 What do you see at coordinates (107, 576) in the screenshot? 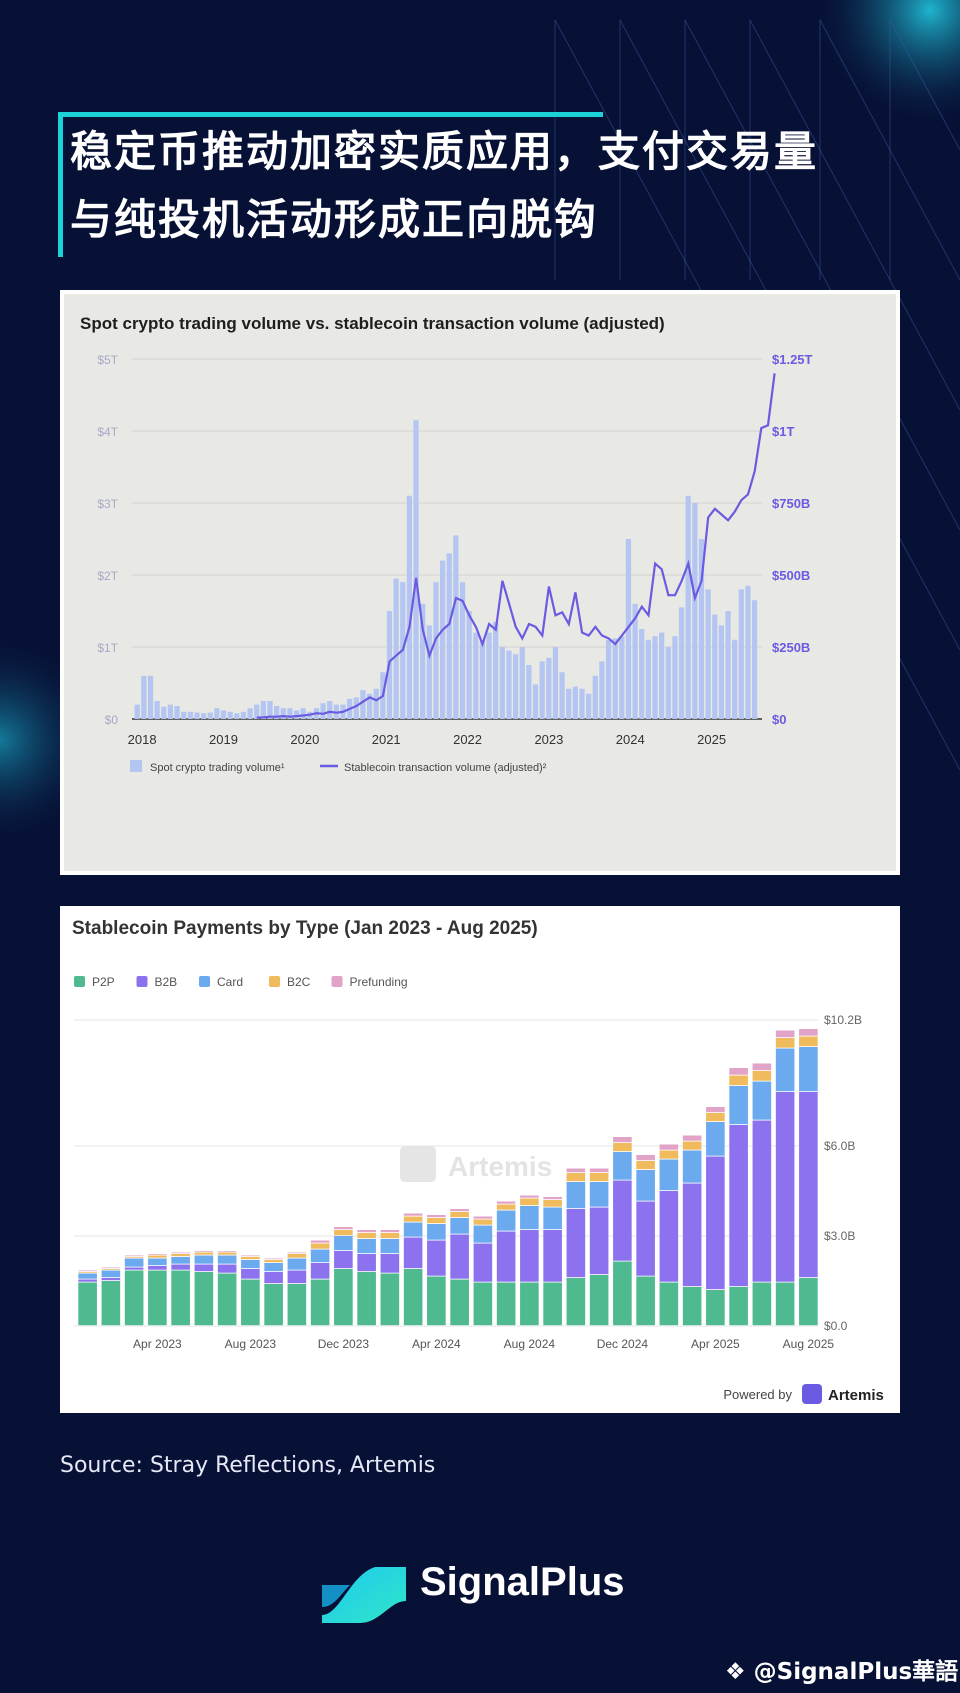
I see `chart1-left-tick-label: $2T` at bounding box center [107, 576].